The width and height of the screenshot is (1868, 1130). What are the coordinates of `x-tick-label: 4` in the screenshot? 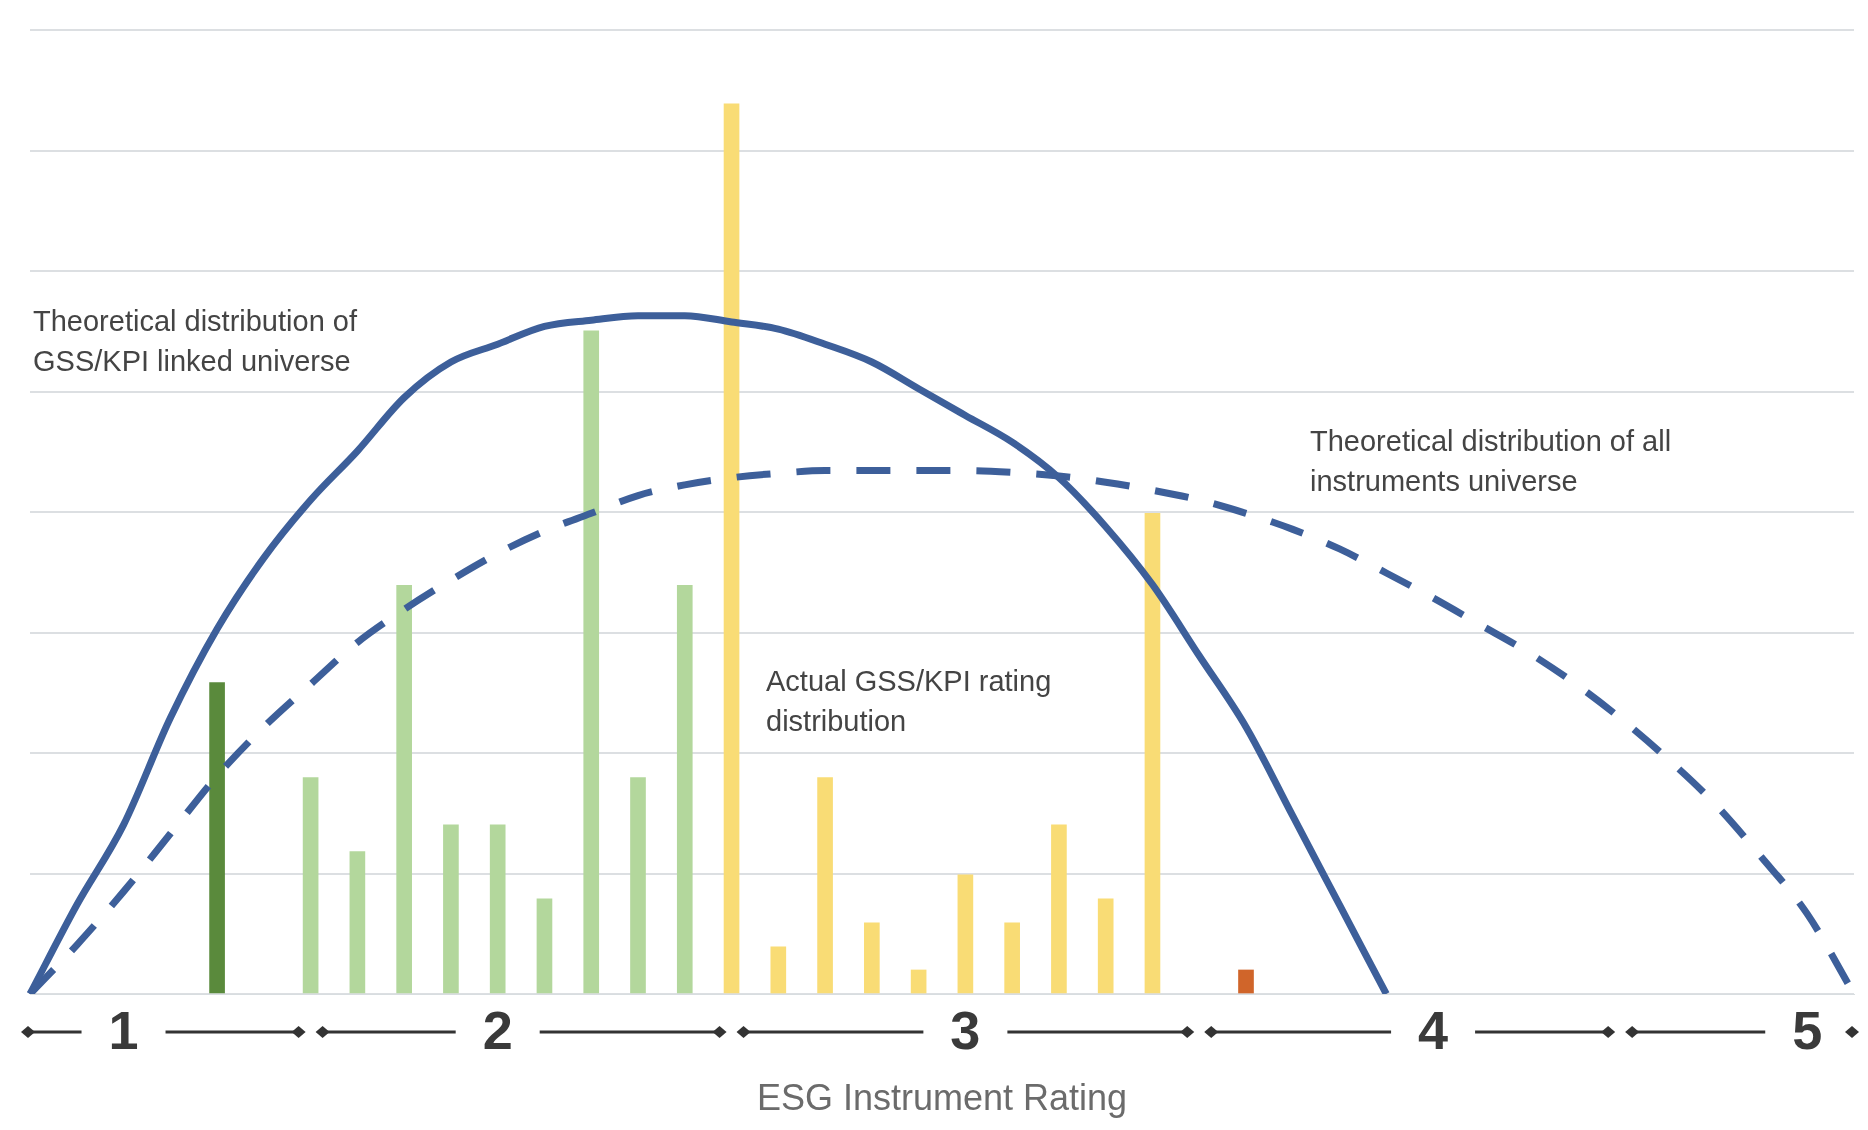 It's located at (1433, 1030).